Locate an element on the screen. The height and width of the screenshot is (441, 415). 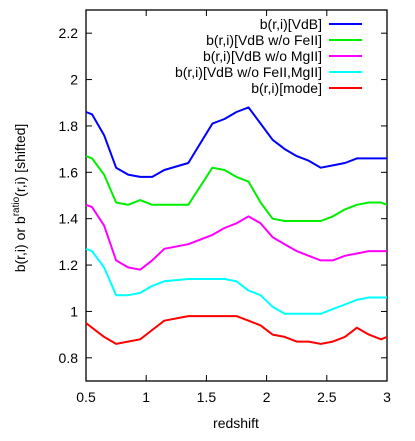
legend-label: b(r,i)[VdB w/o FeII] is located at coordinates (264, 40).